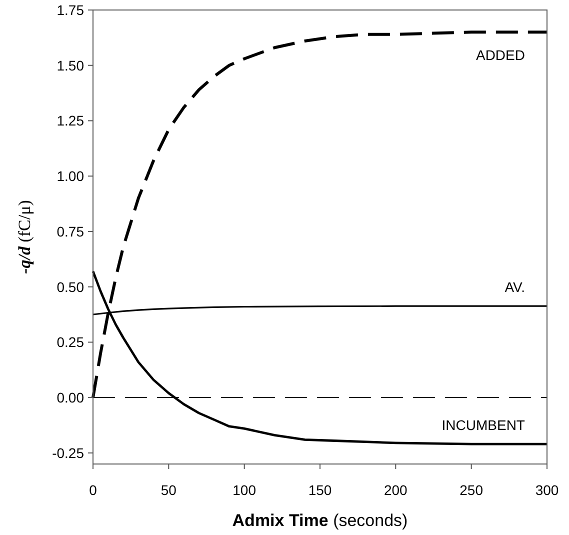 The image size is (569, 535). What do you see at coordinates (500, 55) in the screenshot?
I see `series-label: ADDED` at bounding box center [500, 55].